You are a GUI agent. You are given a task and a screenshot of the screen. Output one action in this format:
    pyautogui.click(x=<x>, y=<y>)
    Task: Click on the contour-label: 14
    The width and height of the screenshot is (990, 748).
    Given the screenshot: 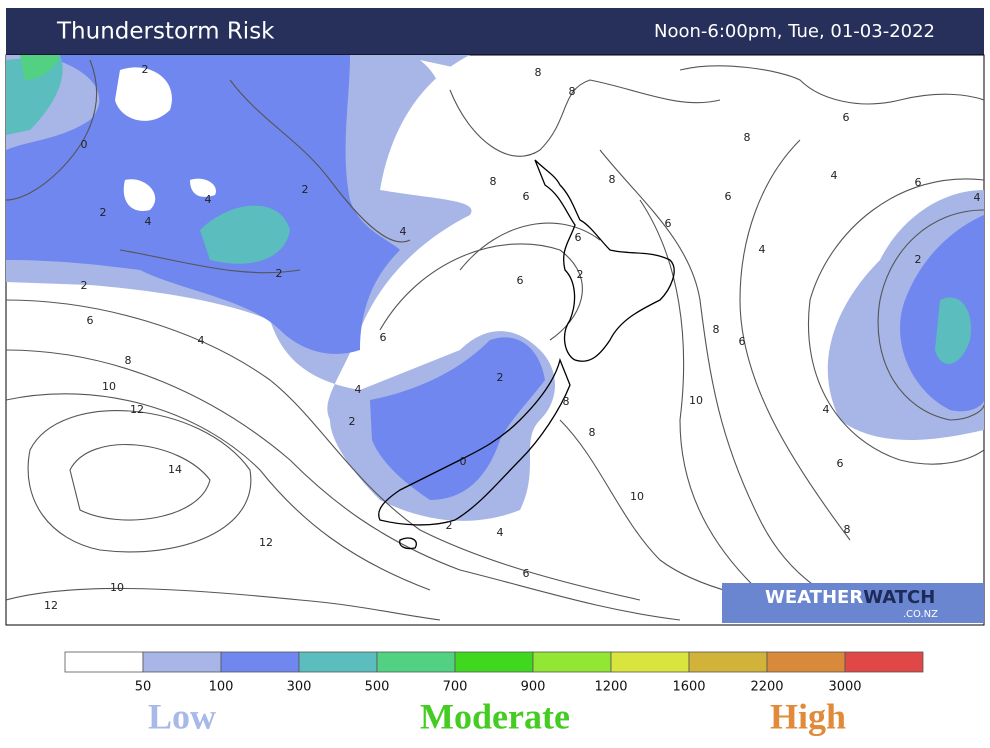 What is the action you would take?
    pyautogui.click(x=175, y=469)
    